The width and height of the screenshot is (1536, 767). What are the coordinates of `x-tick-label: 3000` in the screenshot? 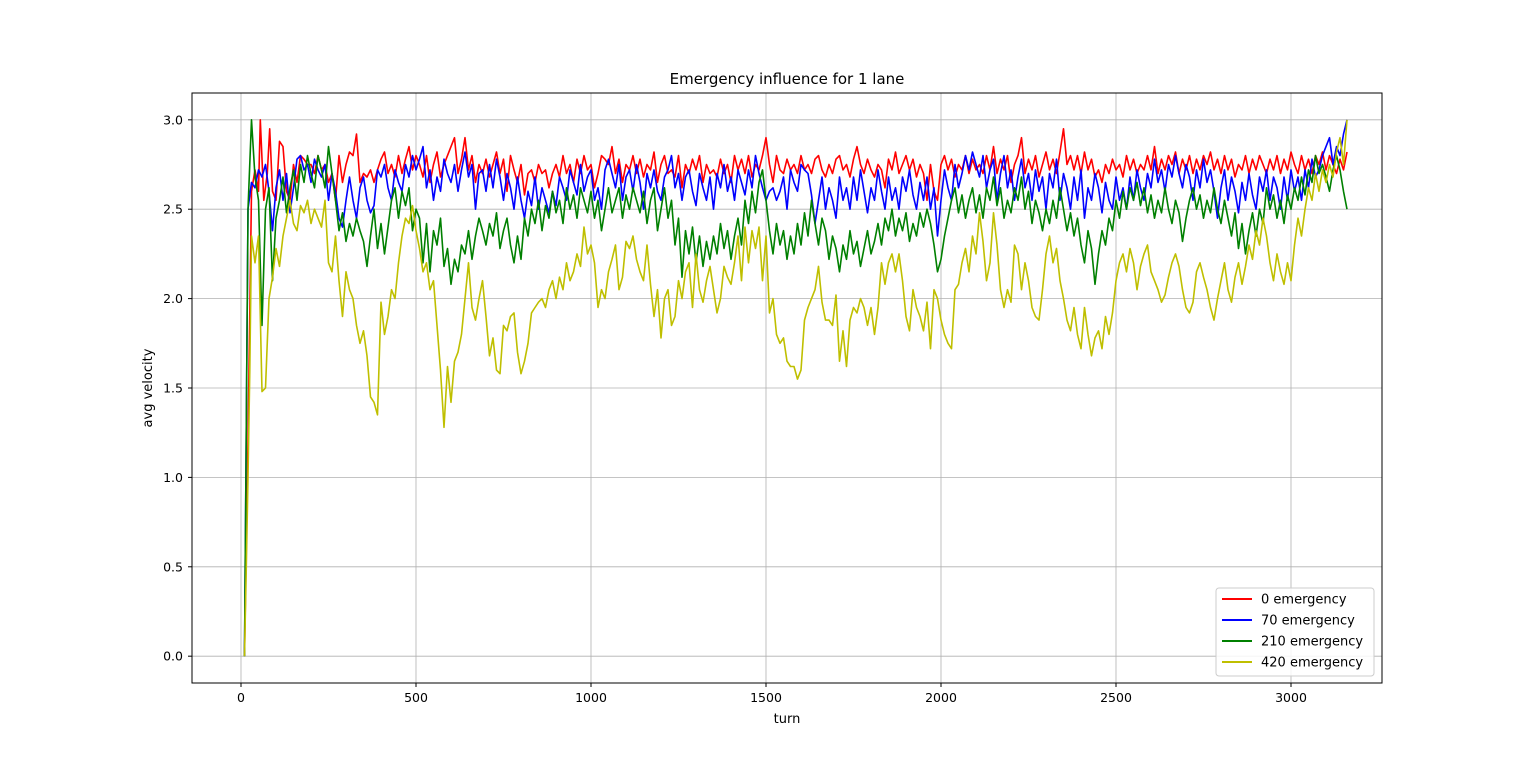 It's located at (1291, 697).